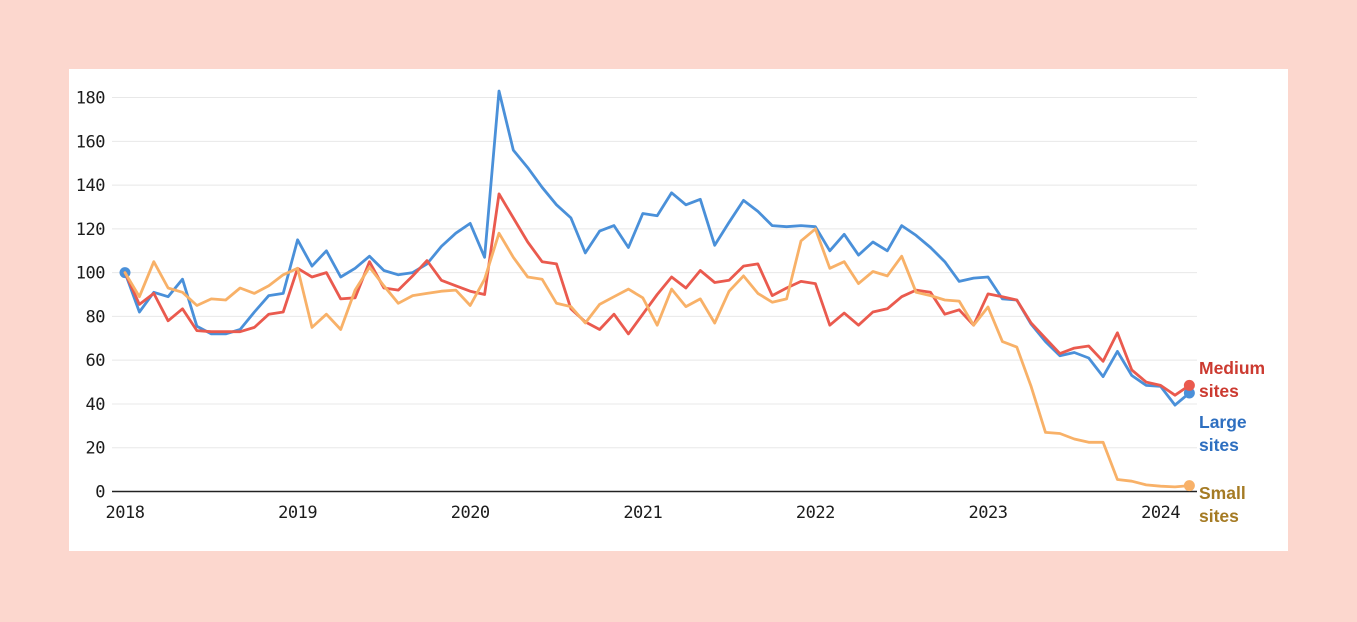 Image resolution: width=1357 pixels, height=622 pixels. I want to click on y-axis-label-100: 100, so click(90, 274).